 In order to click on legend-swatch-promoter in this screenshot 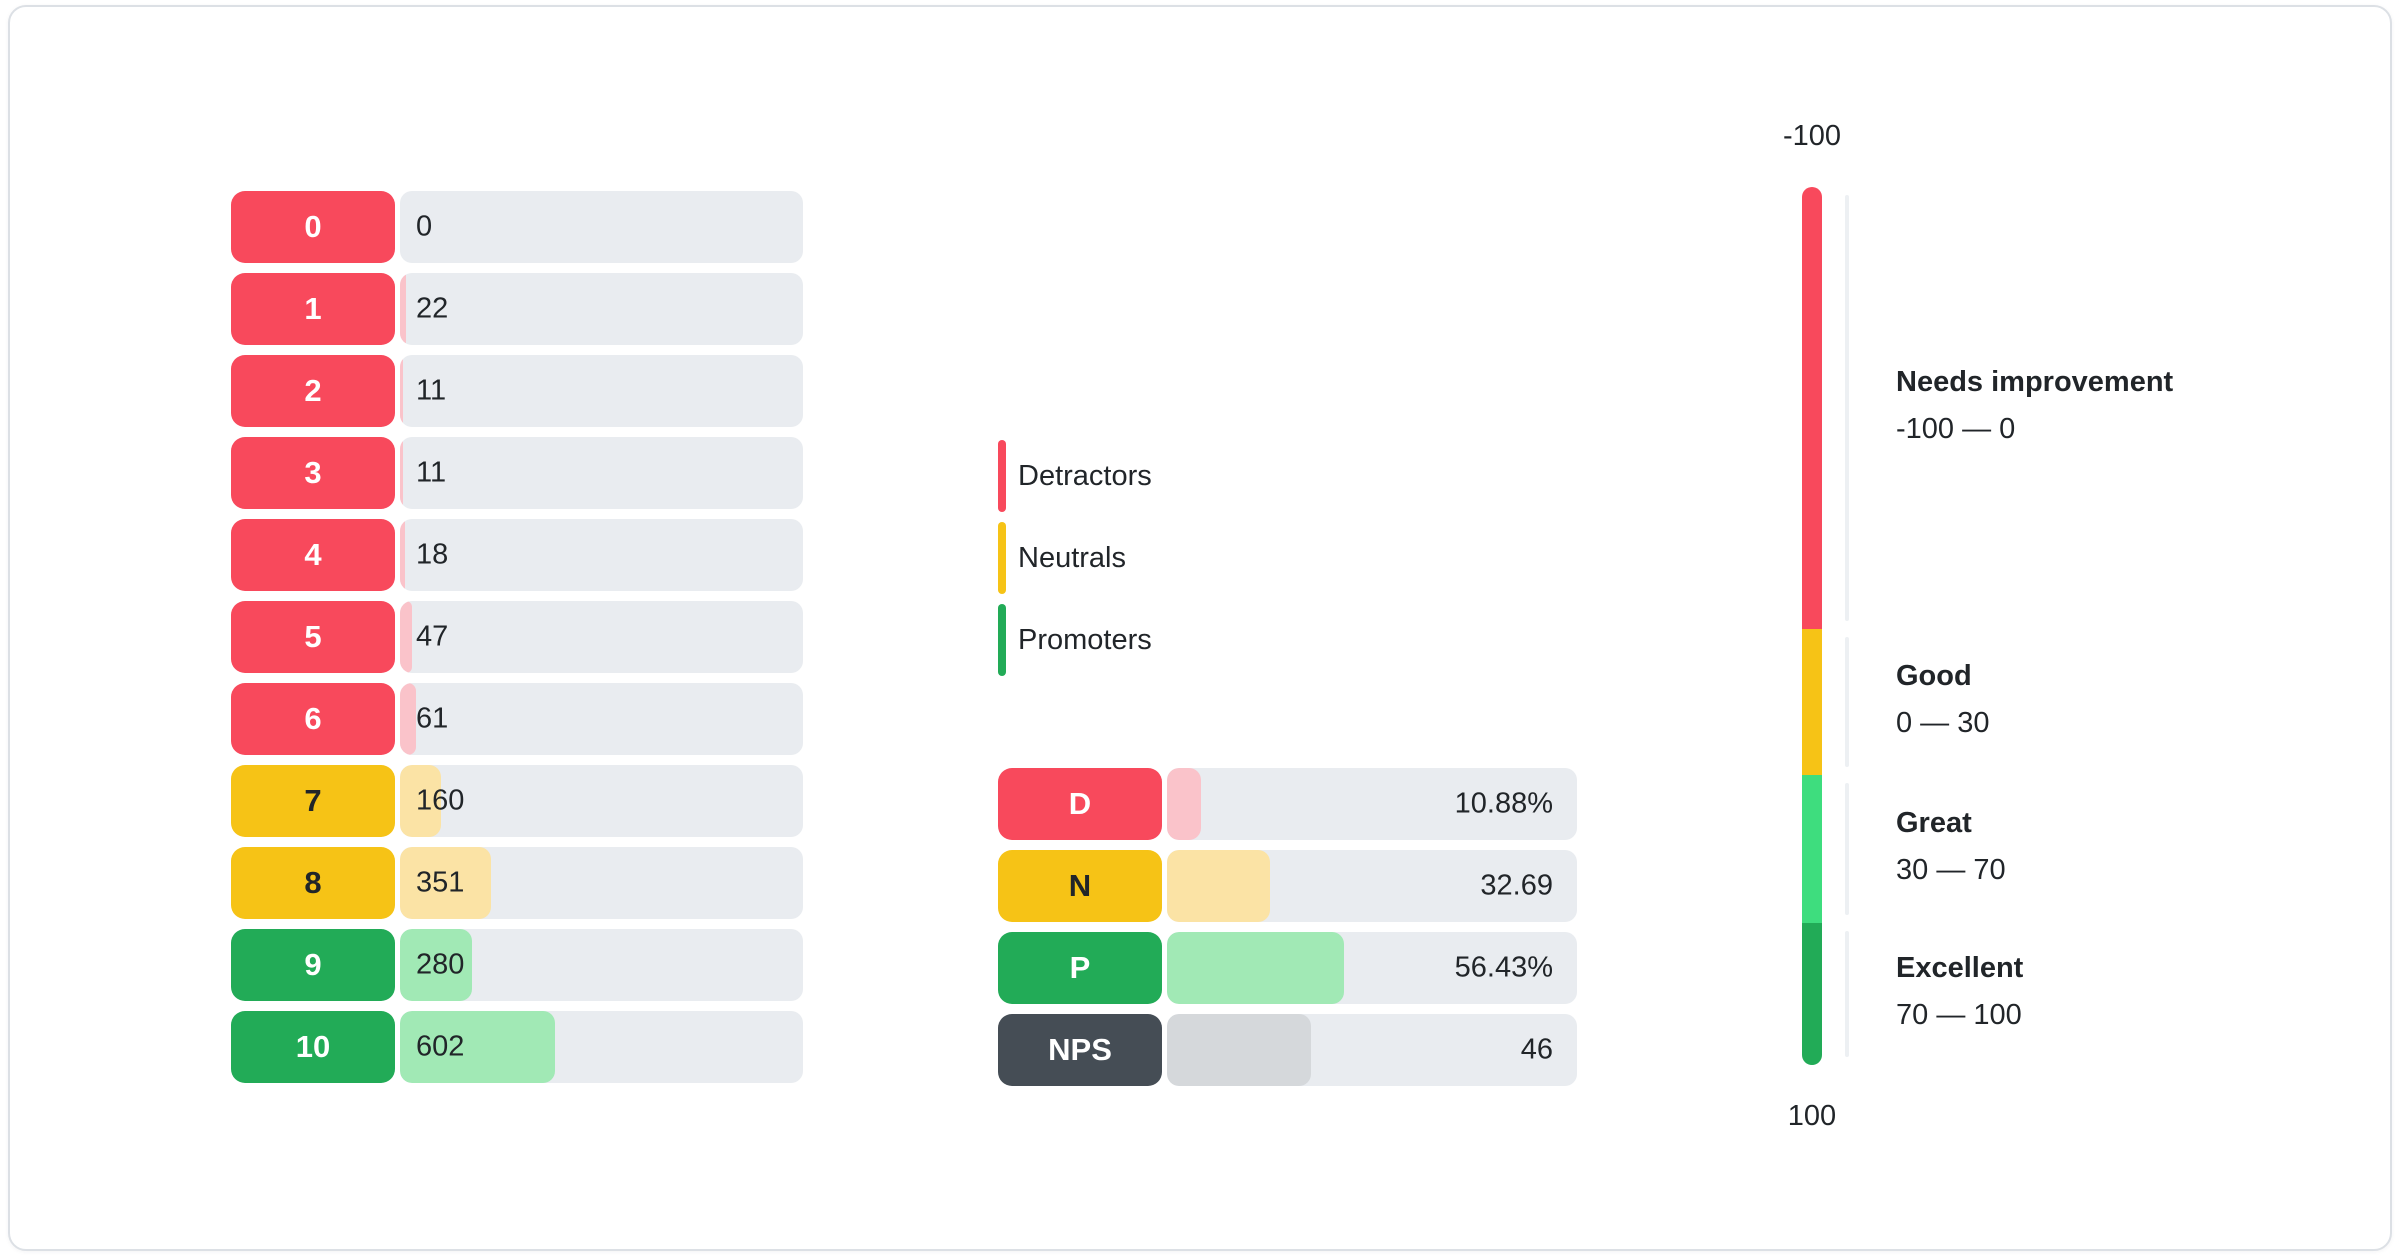, I will do `click(1002, 640)`.